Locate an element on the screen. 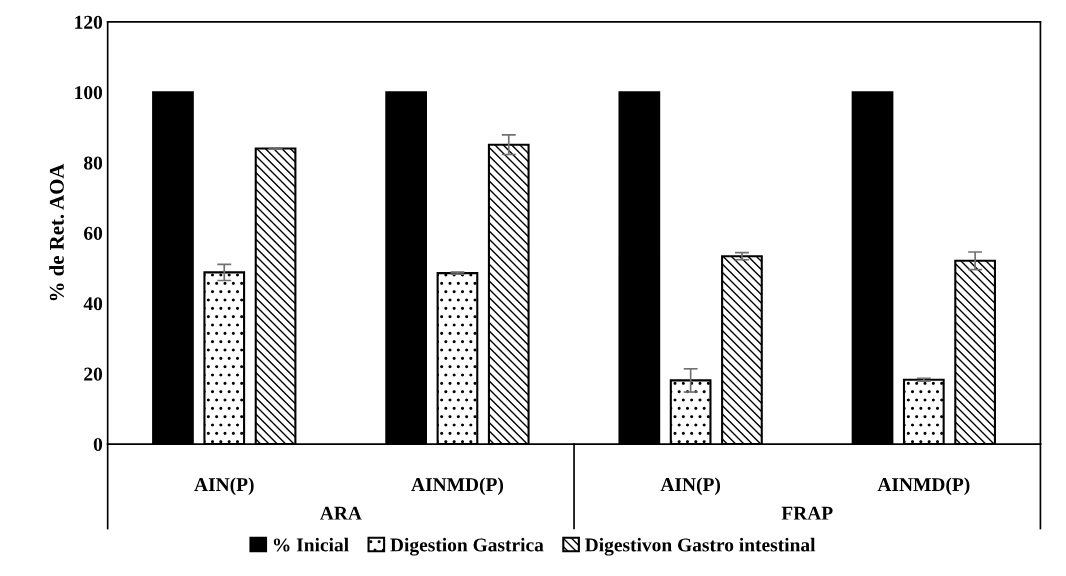 Image resolution: width=1066 pixels, height=576 pixels. y-tick-label: 40 is located at coordinates (93, 304).